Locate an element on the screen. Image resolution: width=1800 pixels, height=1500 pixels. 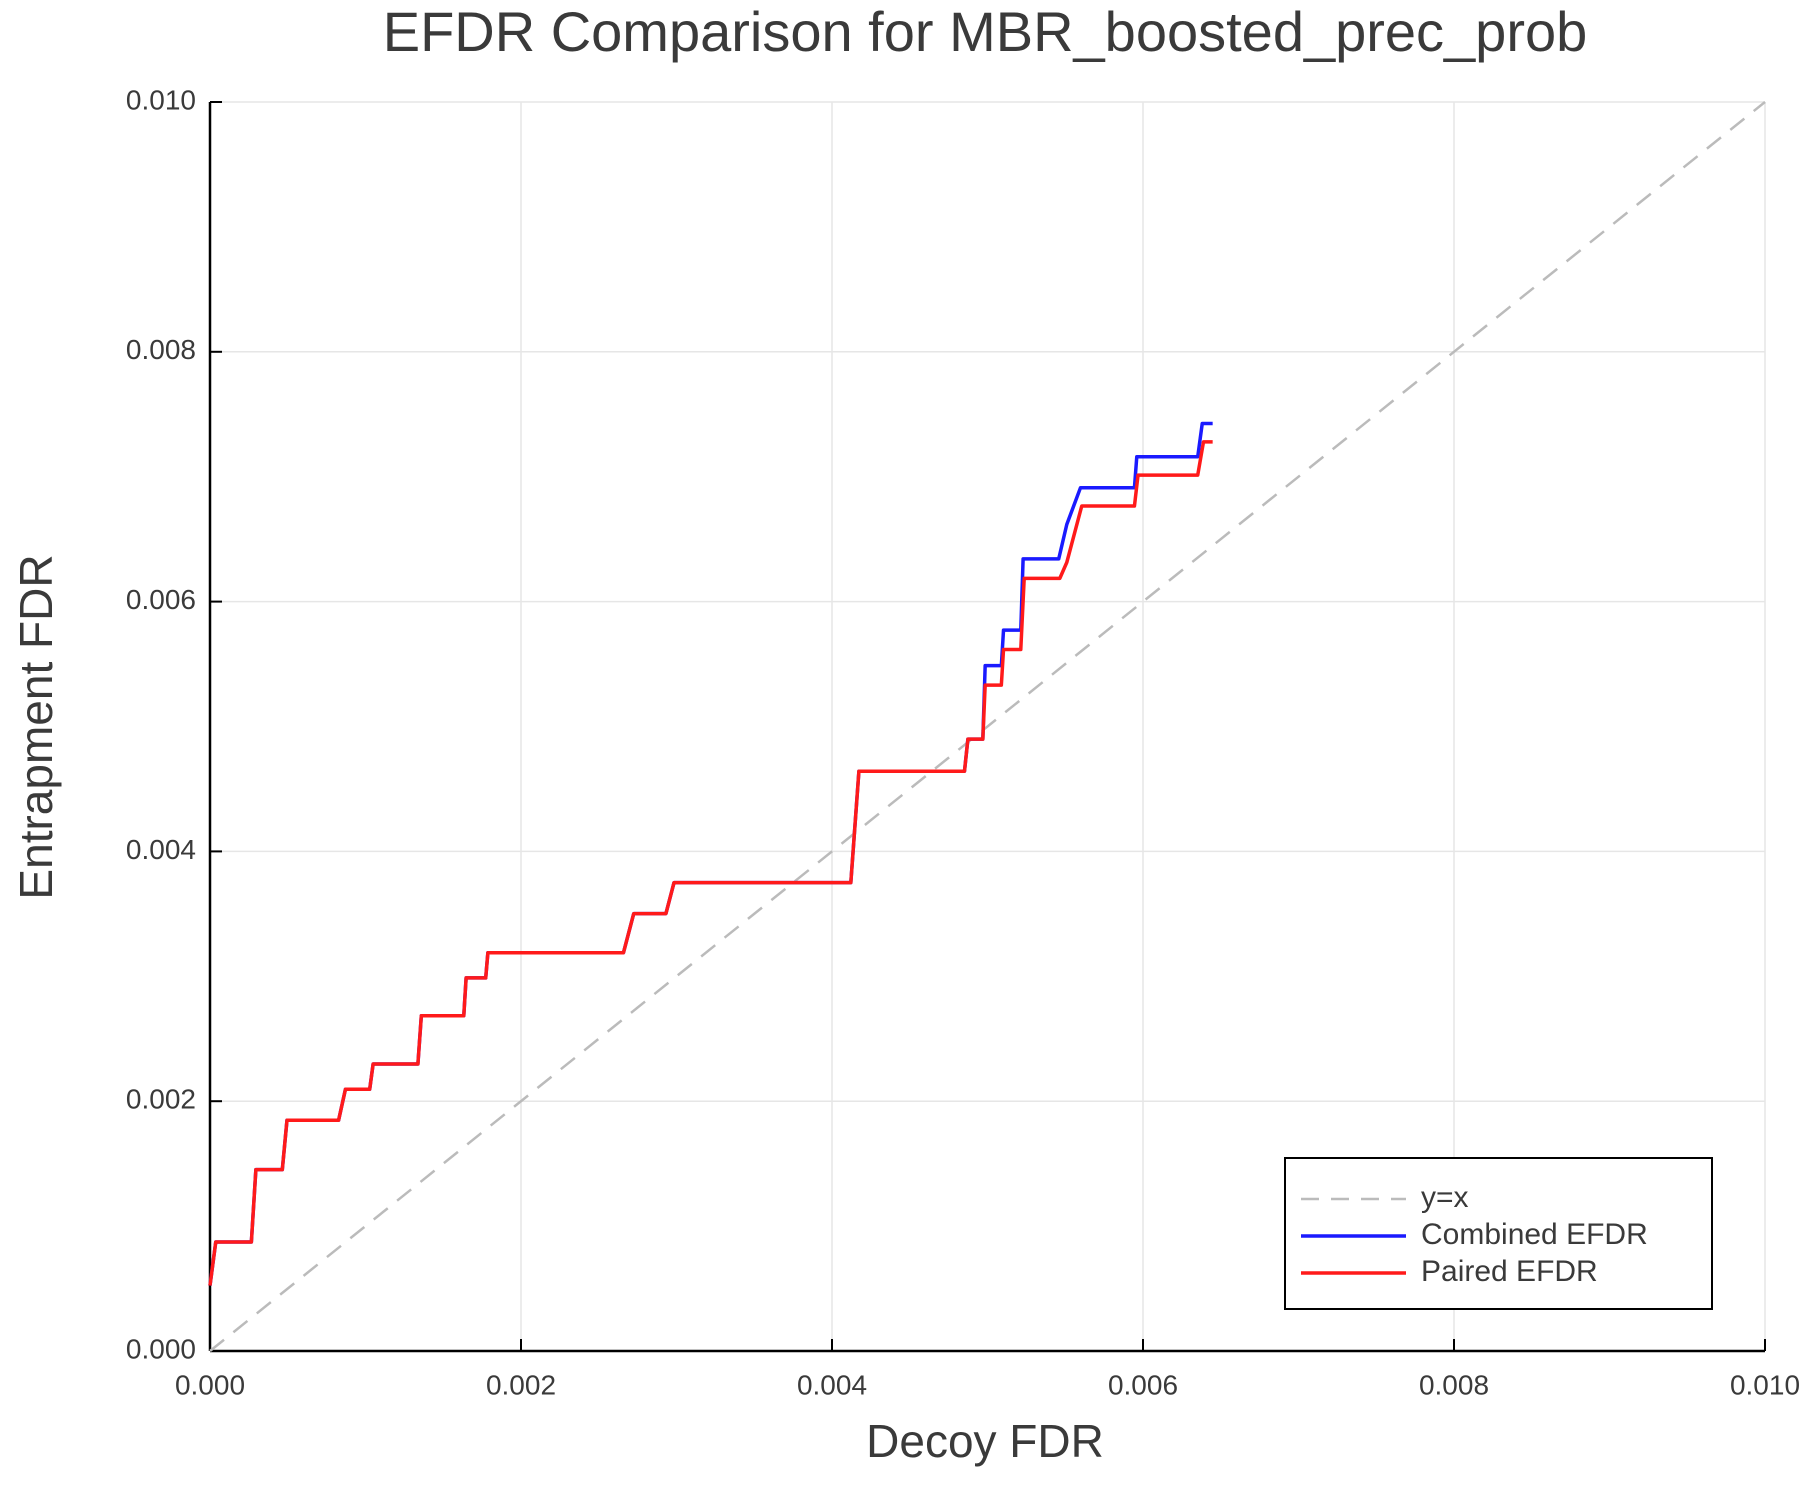
legend-label: Paired EFDR is located at coordinates (1509, 1271).